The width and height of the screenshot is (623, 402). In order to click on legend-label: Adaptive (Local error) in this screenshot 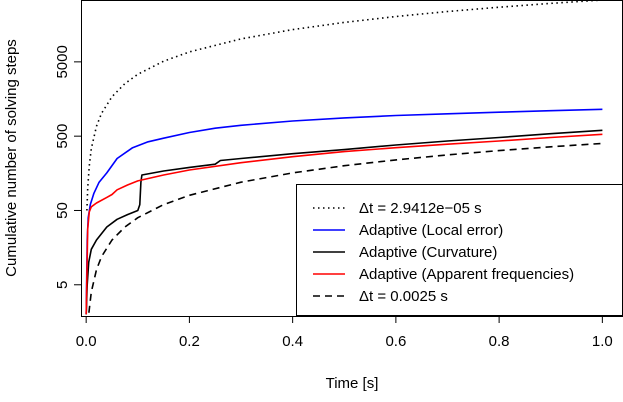, I will do `click(431, 230)`.